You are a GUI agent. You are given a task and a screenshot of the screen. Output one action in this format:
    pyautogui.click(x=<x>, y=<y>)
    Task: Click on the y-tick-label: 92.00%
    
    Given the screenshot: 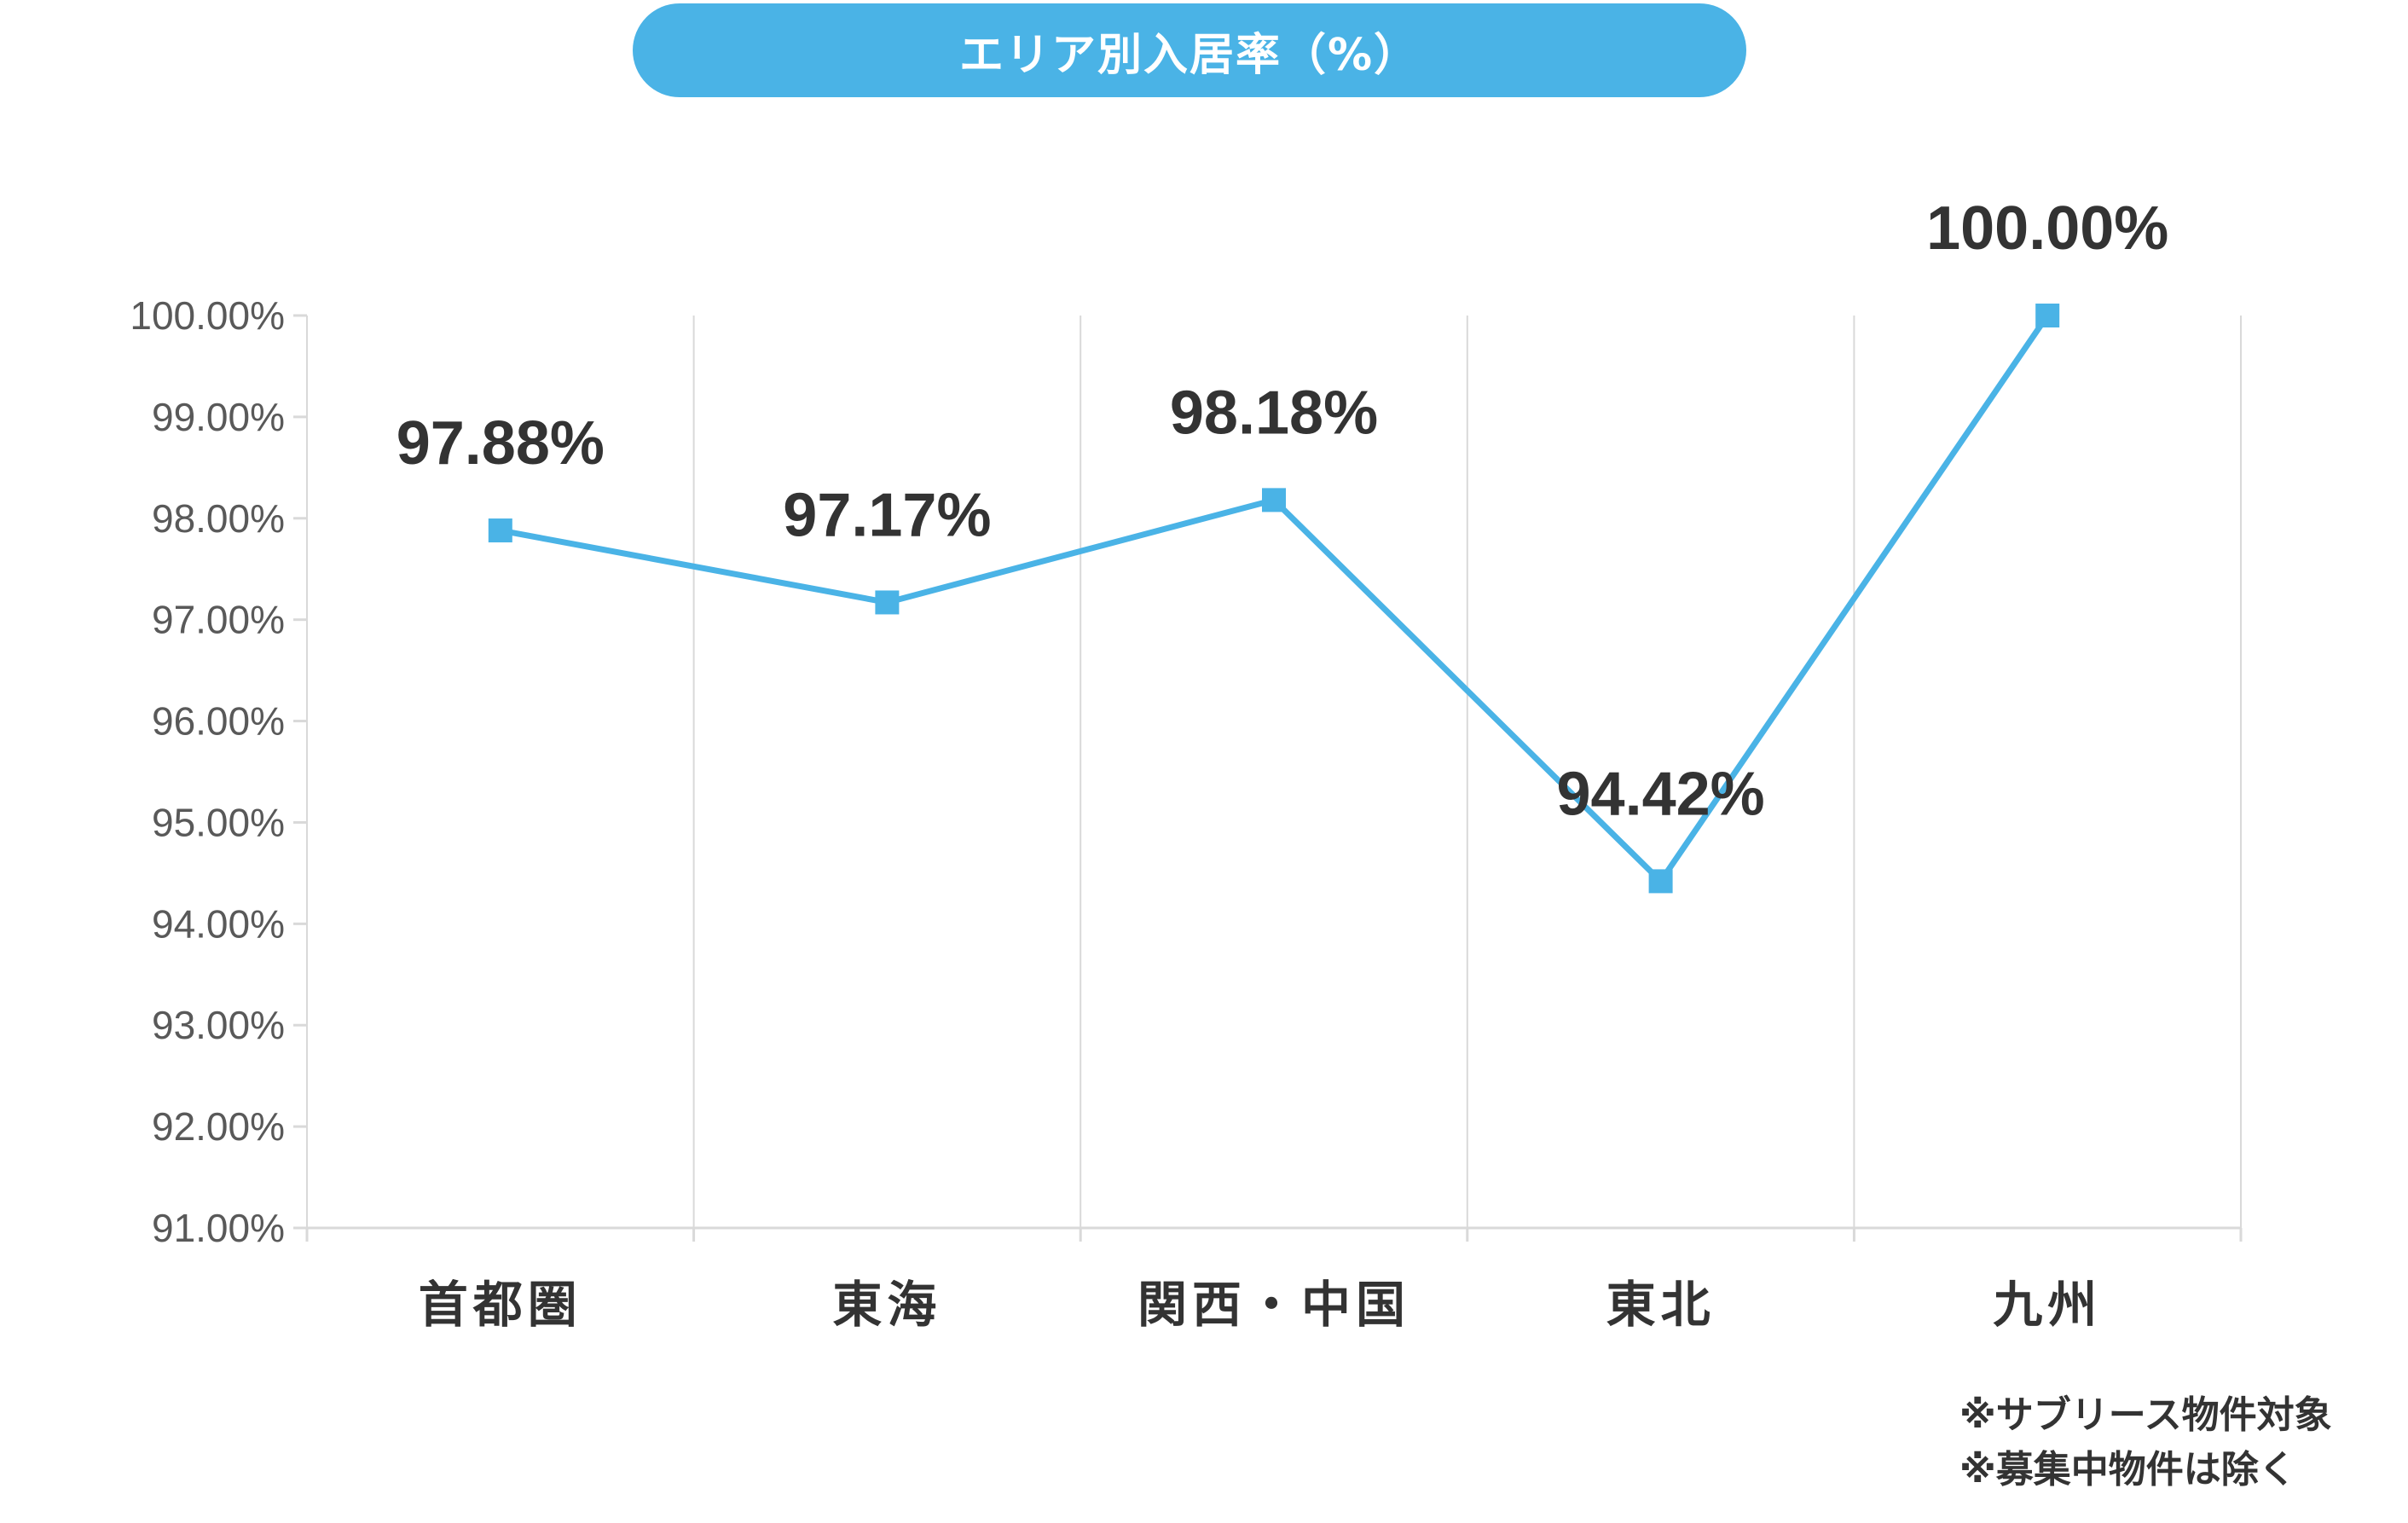 What is the action you would take?
    pyautogui.click(x=218, y=1126)
    